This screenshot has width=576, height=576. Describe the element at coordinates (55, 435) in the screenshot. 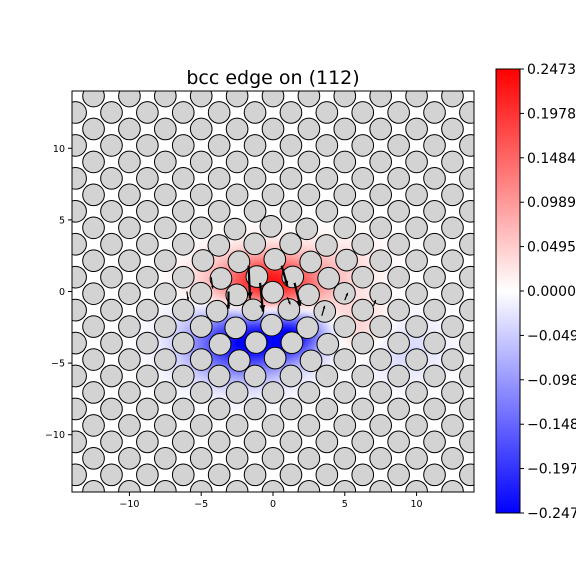

I see `y-tick-label: −10` at that location.